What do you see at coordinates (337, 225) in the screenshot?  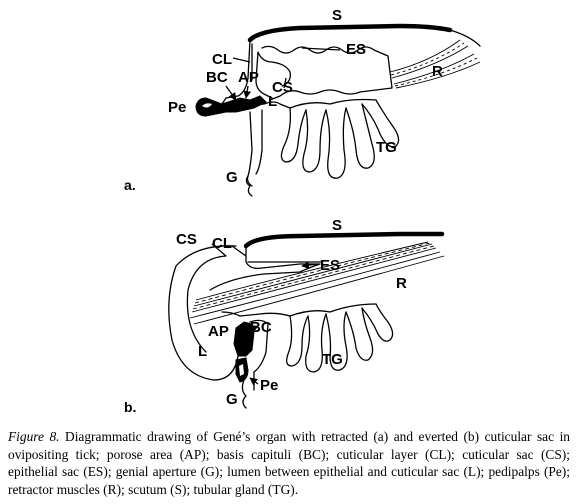 I see `panel-b-label-s: S` at bounding box center [337, 225].